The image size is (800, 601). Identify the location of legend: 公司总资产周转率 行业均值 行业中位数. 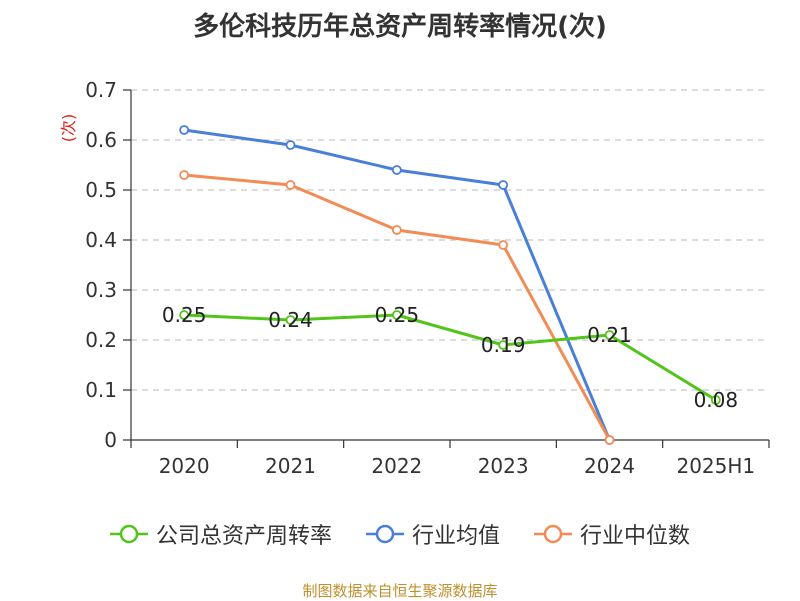
(400, 534).